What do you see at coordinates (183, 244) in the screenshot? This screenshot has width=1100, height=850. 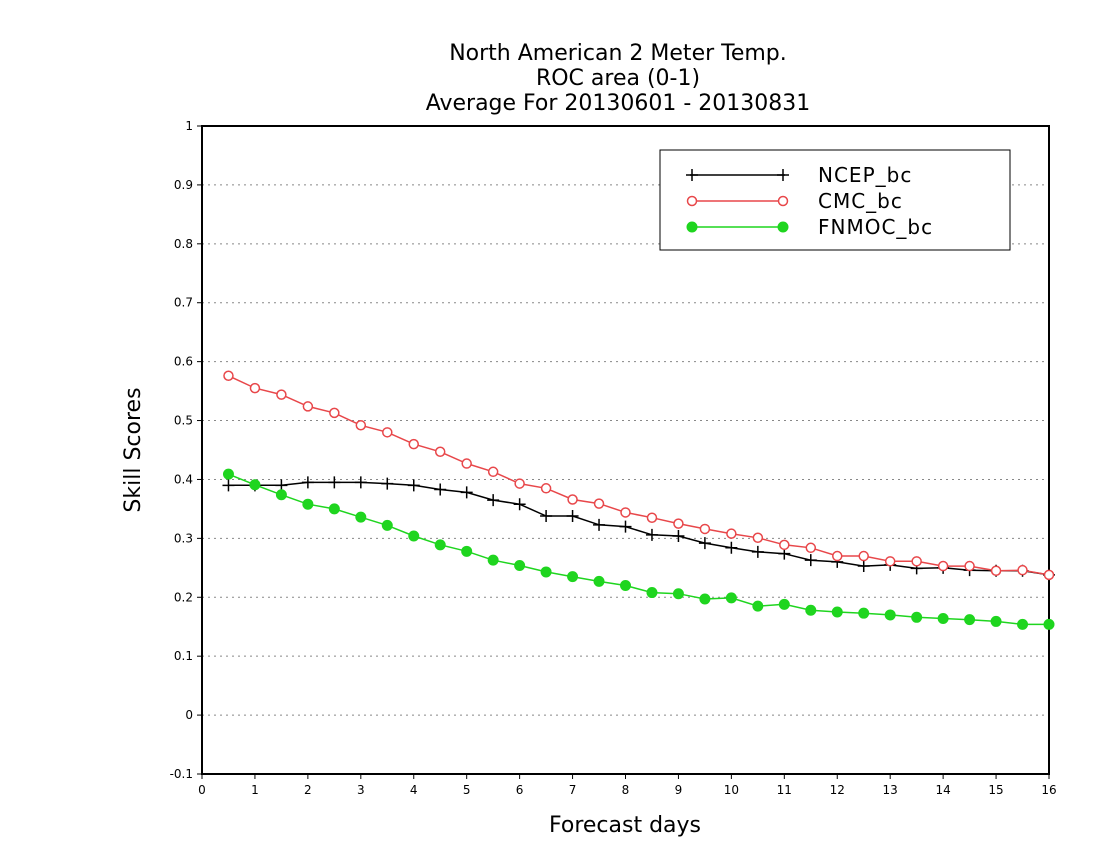 I see `y-tick-label: 0.8` at bounding box center [183, 244].